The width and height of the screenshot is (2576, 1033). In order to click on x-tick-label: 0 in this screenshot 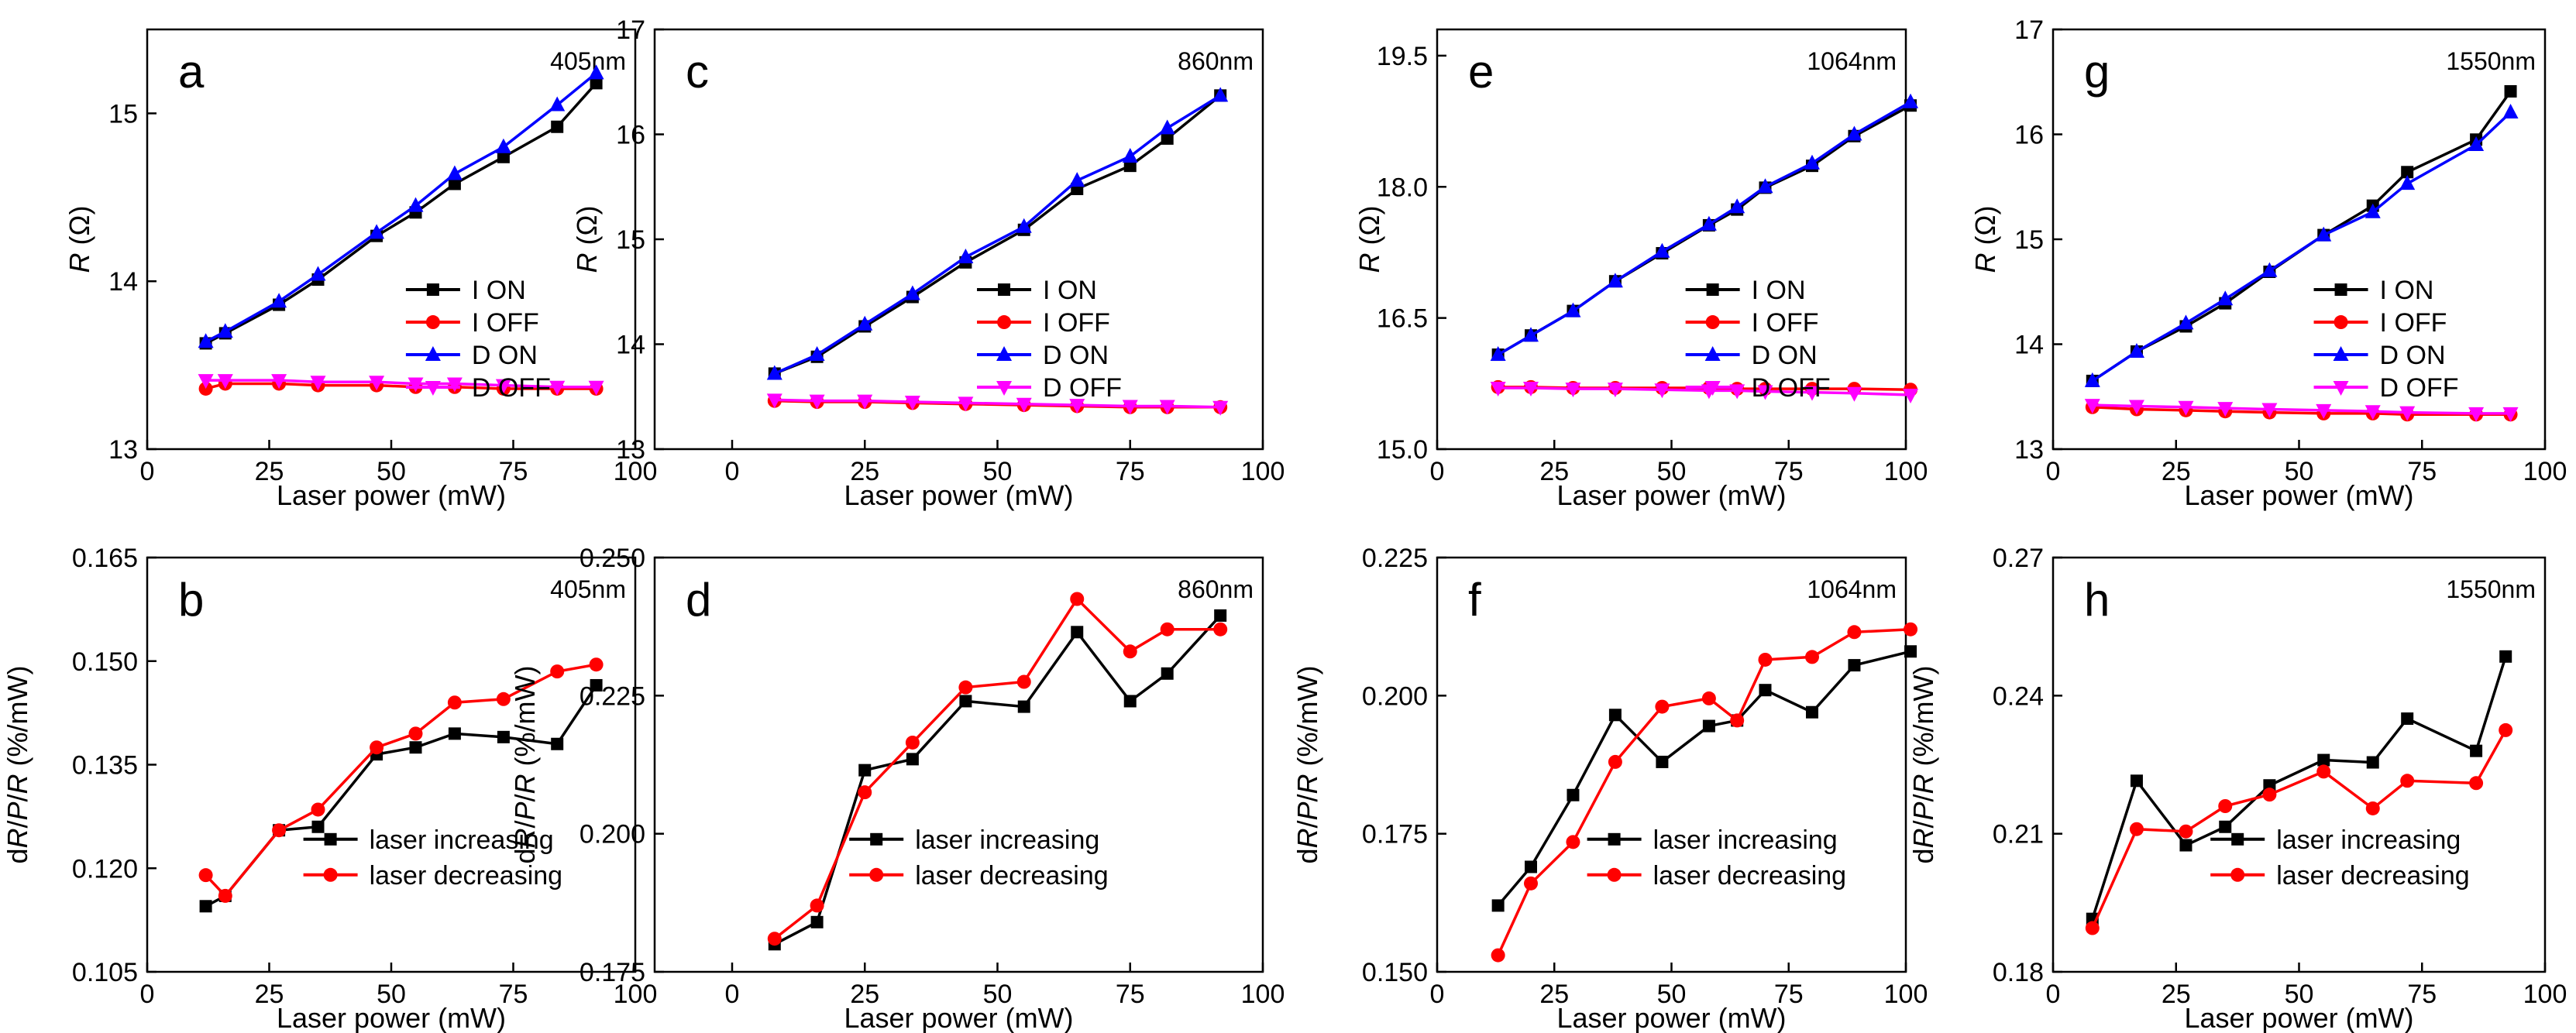, I will do `click(147, 994)`.